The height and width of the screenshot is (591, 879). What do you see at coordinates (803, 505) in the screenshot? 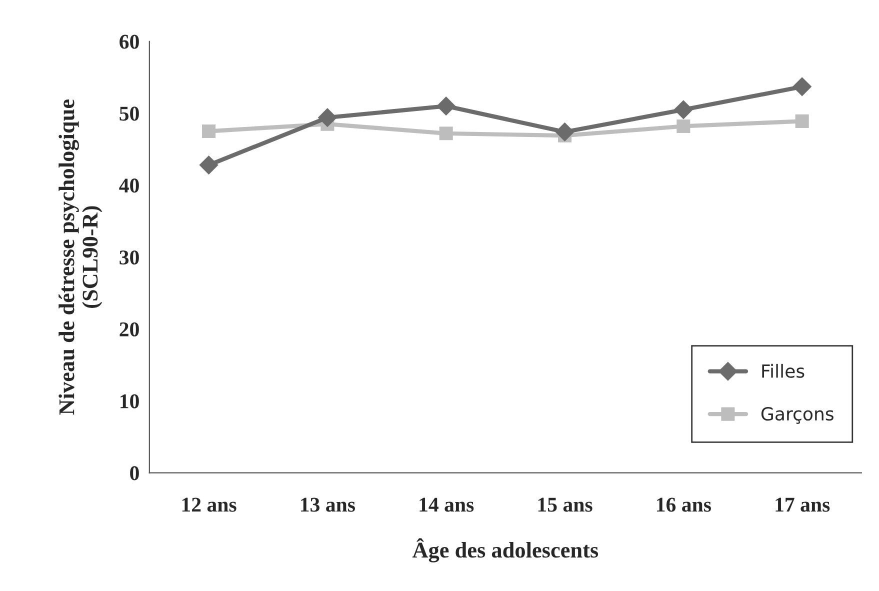
I see `x-tick-label: 17 ans` at bounding box center [803, 505].